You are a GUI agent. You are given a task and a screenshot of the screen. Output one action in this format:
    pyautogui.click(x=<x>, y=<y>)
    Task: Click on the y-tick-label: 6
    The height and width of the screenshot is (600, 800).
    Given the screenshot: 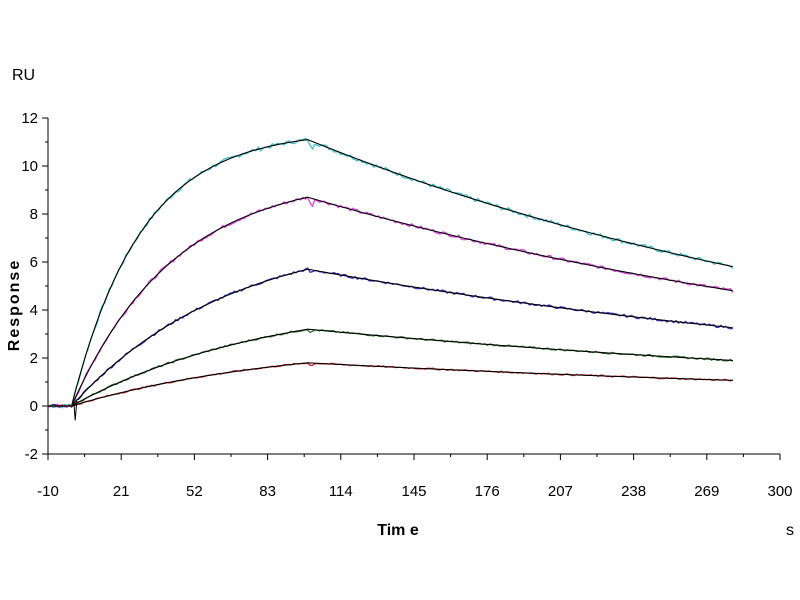 What is the action you would take?
    pyautogui.click(x=34, y=262)
    